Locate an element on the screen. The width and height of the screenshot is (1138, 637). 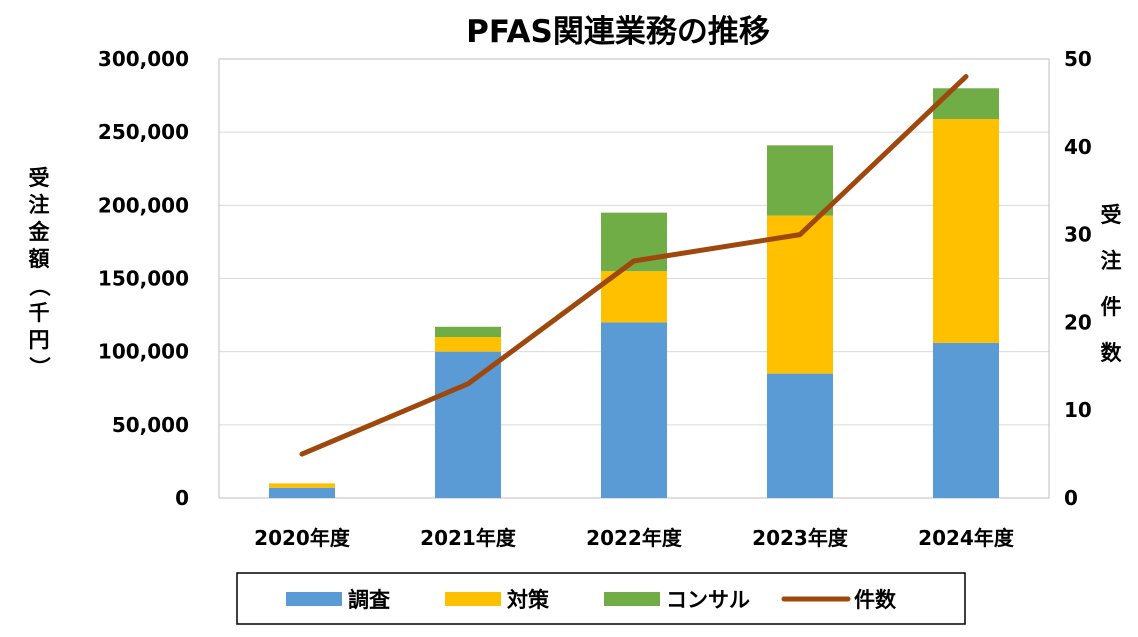
y-right-tick-label: 30 is located at coordinates (1078, 235).